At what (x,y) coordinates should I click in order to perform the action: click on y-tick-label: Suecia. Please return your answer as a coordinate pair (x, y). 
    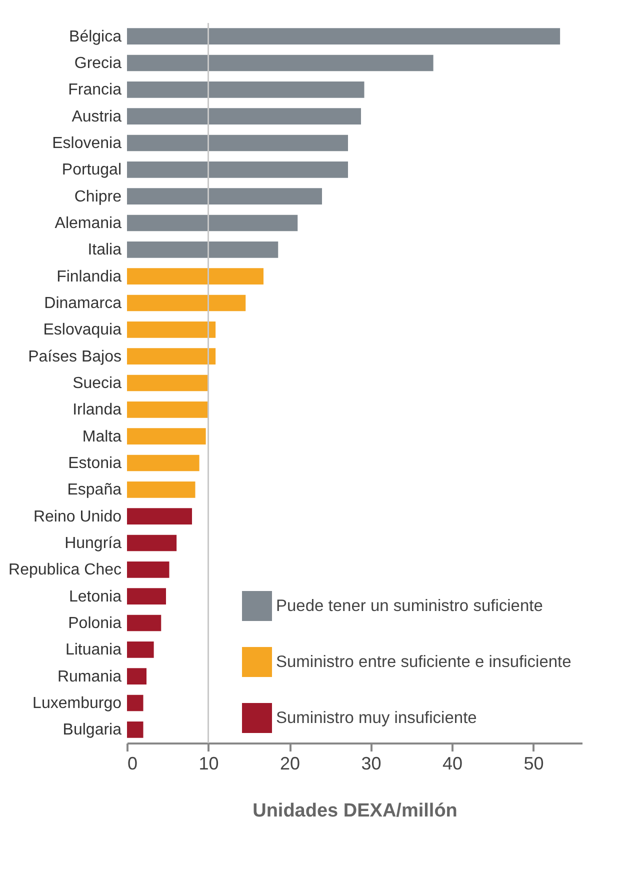
    Looking at the image, I should click on (97, 383).